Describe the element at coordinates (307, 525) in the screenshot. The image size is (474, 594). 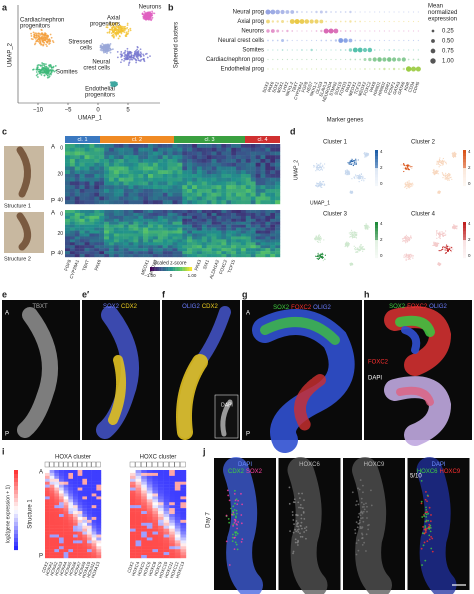
I see `tissue` at that location.